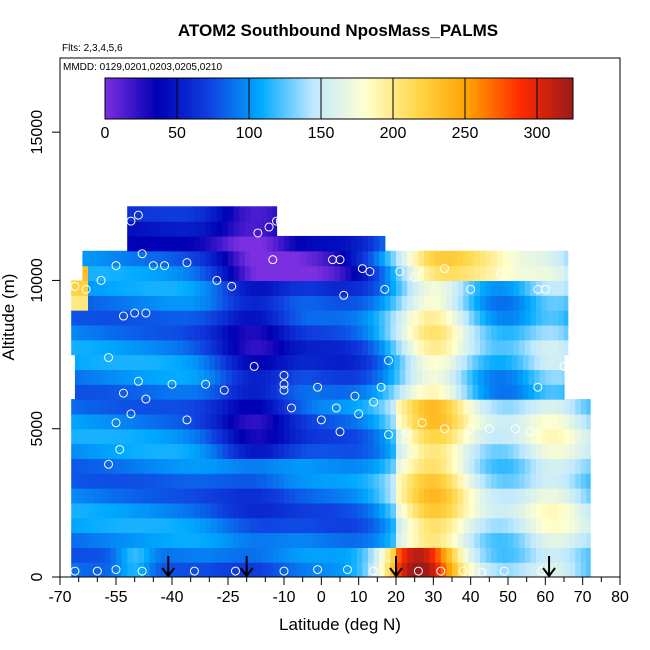 The width and height of the screenshot is (650, 650). Describe the element at coordinates (433, 597) in the screenshot. I see `x-tick-label: 30` at that location.